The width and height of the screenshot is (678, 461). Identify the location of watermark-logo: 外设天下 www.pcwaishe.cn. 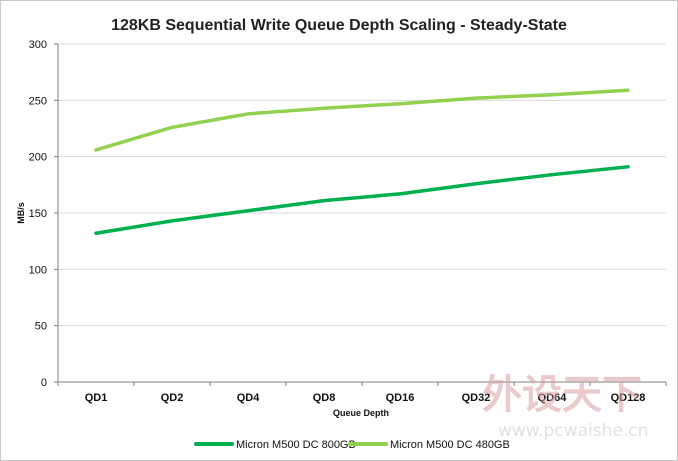
(565, 406).